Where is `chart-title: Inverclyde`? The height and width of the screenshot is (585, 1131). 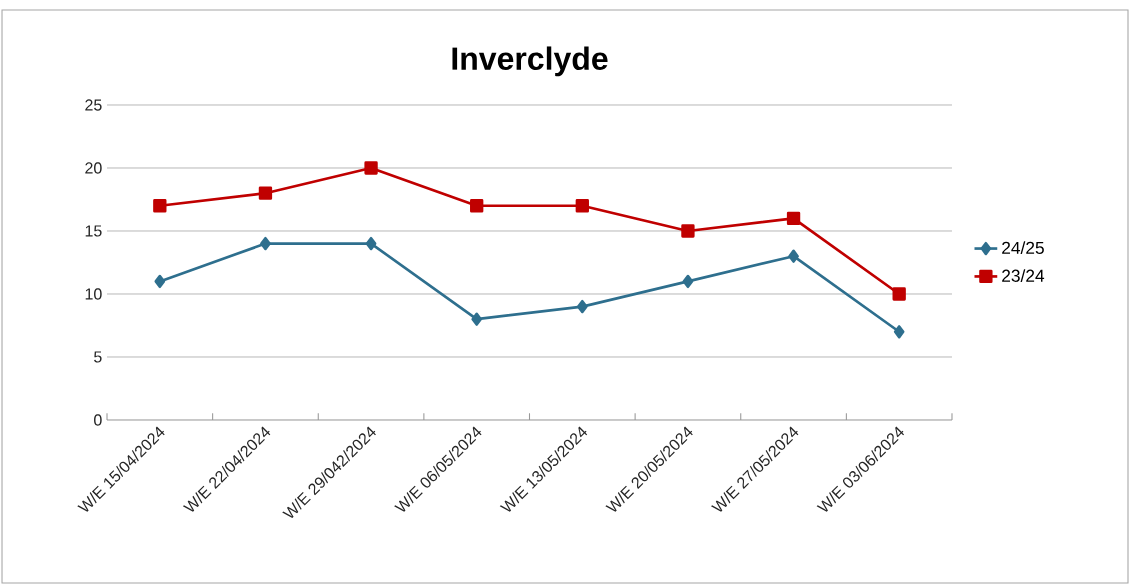 chart-title: Inverclyde is located at coordinates (530, 61).